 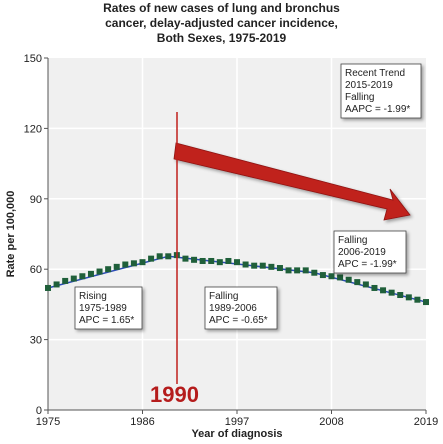 What do you see at coordinates (39, 411) in the screenshot?
I see `y-tick-label: 0` at bounding box center [39, 411].